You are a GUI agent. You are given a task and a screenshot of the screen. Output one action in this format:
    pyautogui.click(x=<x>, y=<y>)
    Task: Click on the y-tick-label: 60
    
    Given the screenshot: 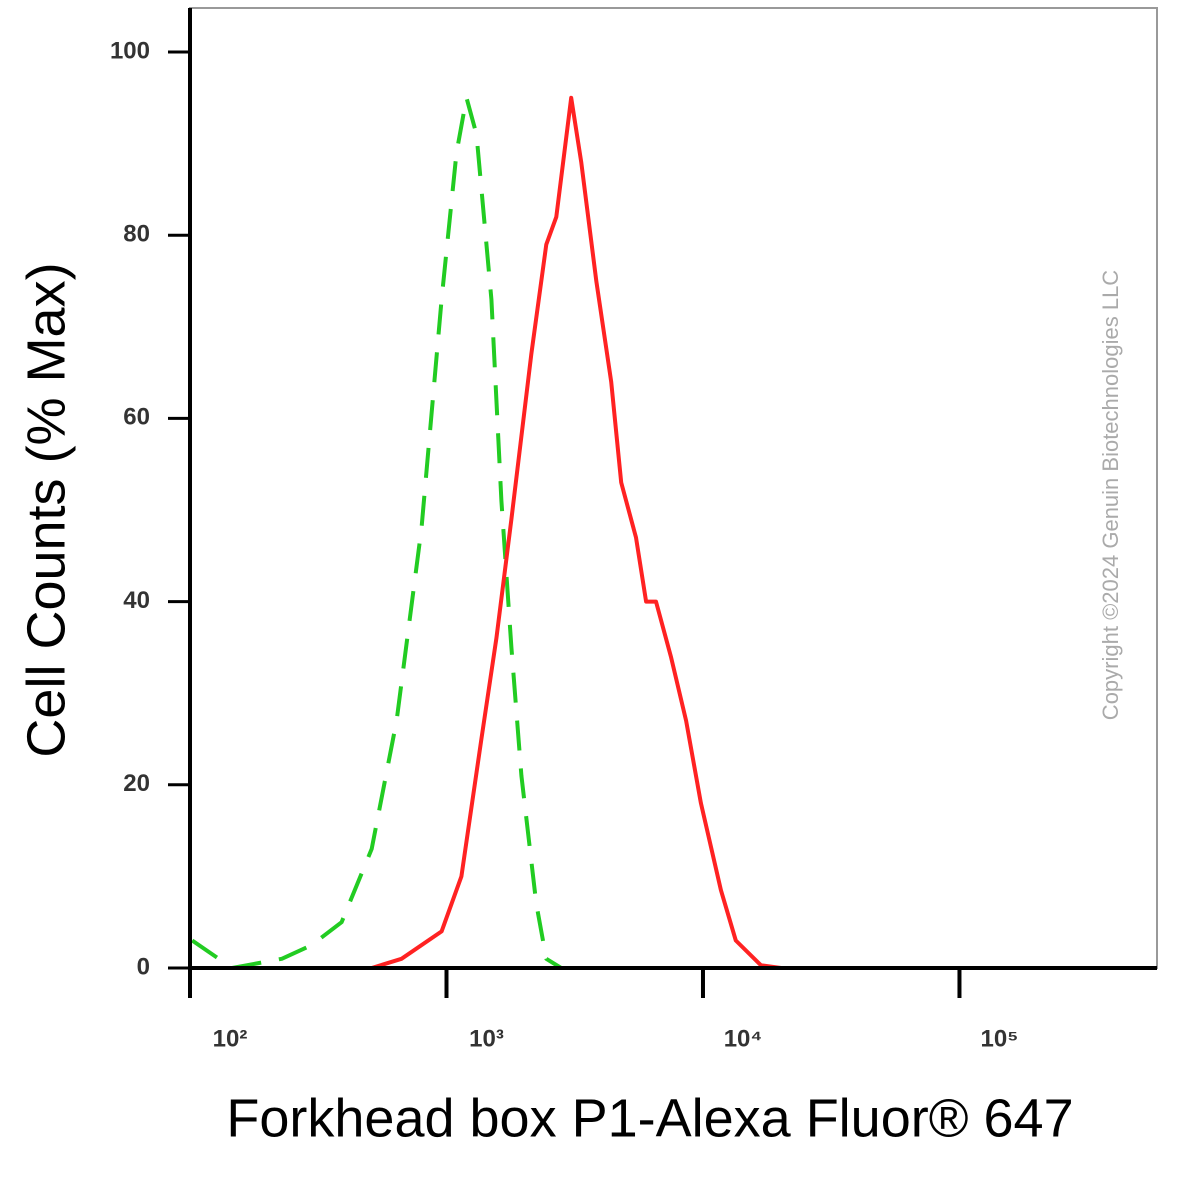 What is the action you would take?
    pyautogui.click(x=136, y=417)
    